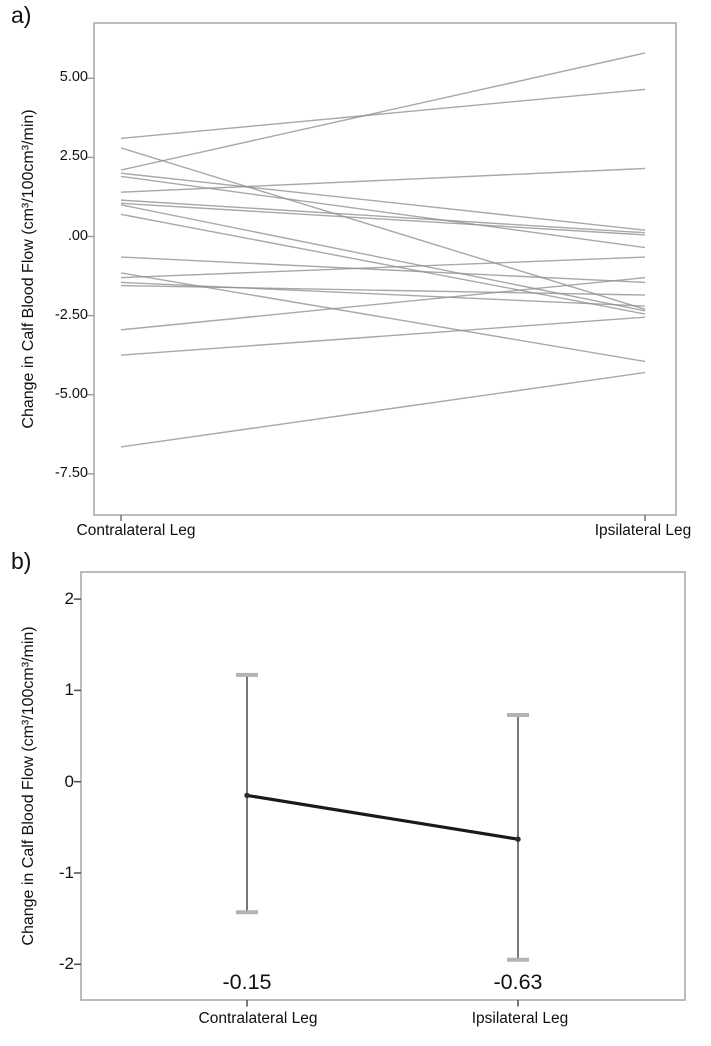 The width and height of the screenshot is (711, 1046). What do you see at coordinates (71, 314) in the screenshot?
I see `panel-a-y-tick-label: -2.50` at bounding box center [71, 314].